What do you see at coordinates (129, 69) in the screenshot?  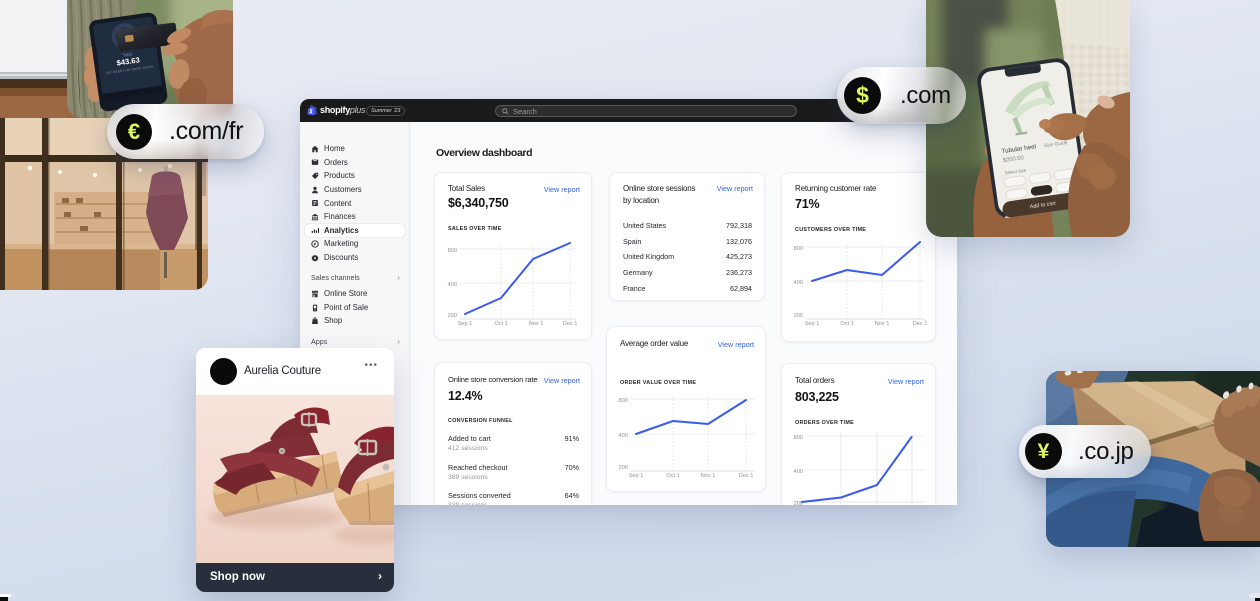 I see `svg-text: TAP, INSERT, OR SWIPE TO PAY` at bounding box center [129, 69].